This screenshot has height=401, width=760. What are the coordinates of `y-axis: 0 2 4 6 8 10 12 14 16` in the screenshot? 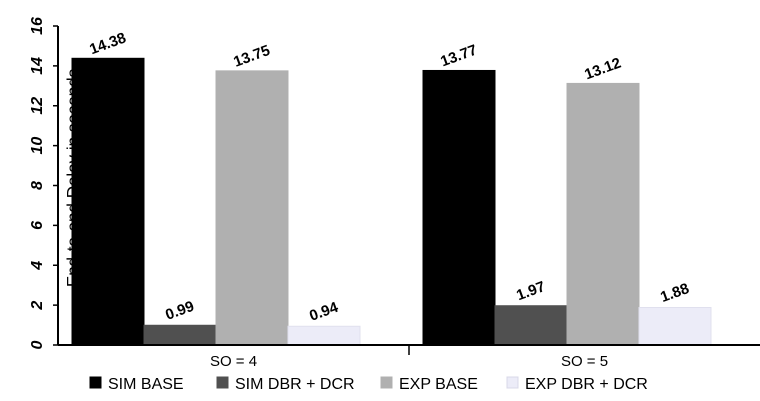 It's located at (44, 183).